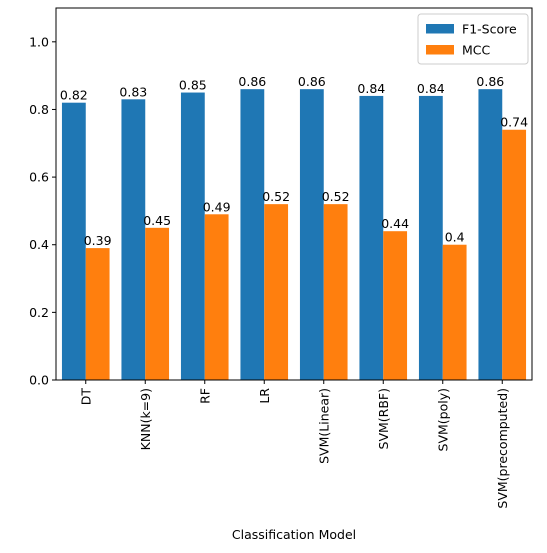 The height and width of the screenshot is (553, 547). Describe the element at coordinates (74, 95) in the screenshot. I see `bar-value-label: 0.82` at that location.